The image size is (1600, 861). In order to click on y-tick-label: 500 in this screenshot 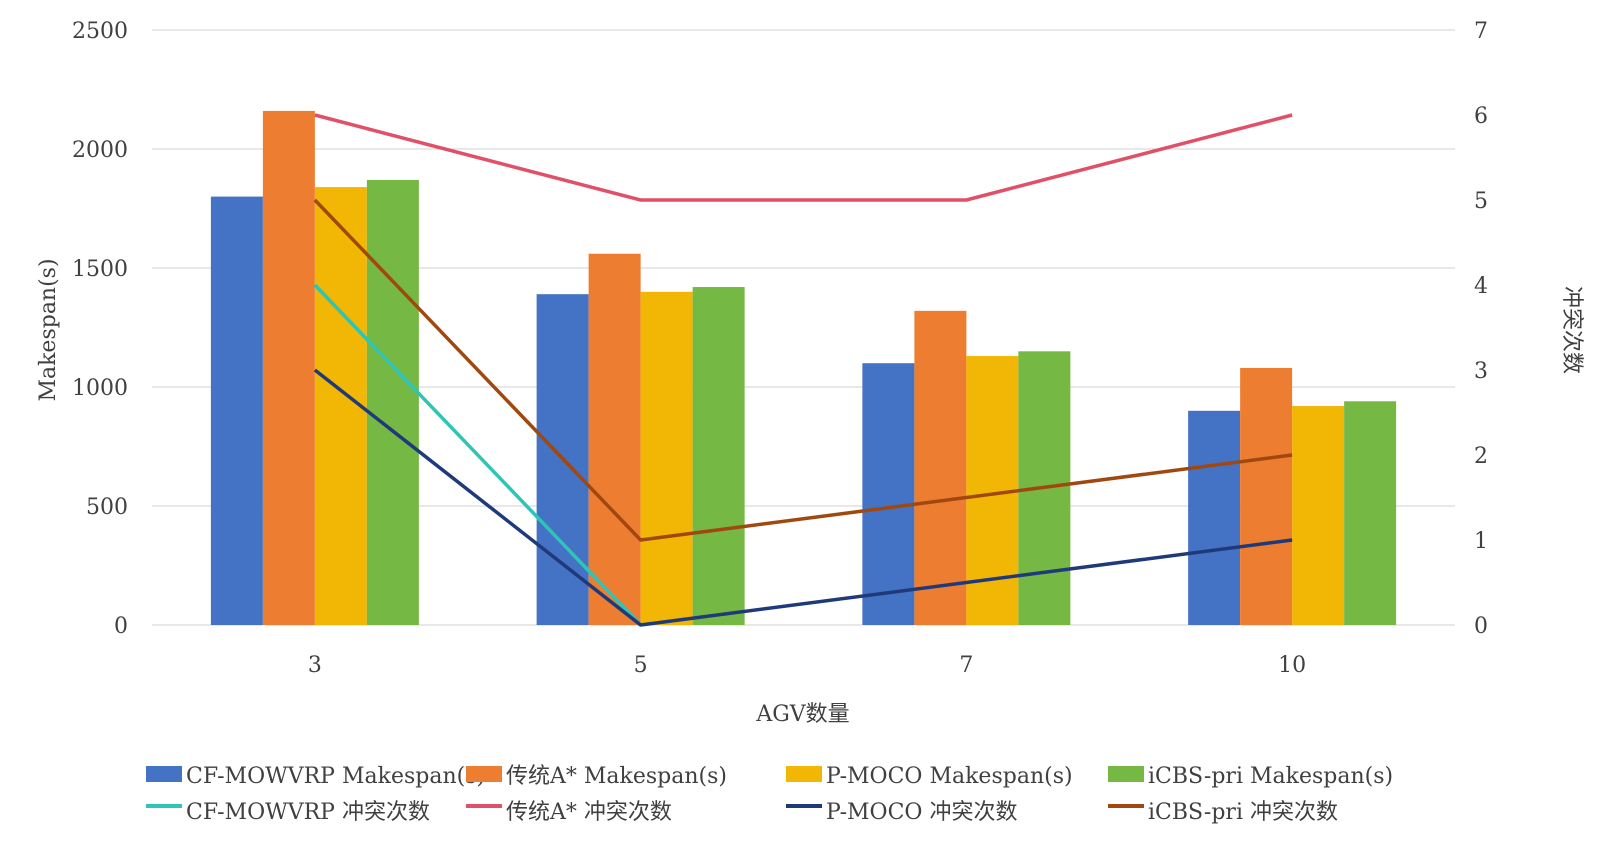, I will do `click(107, 507)`.